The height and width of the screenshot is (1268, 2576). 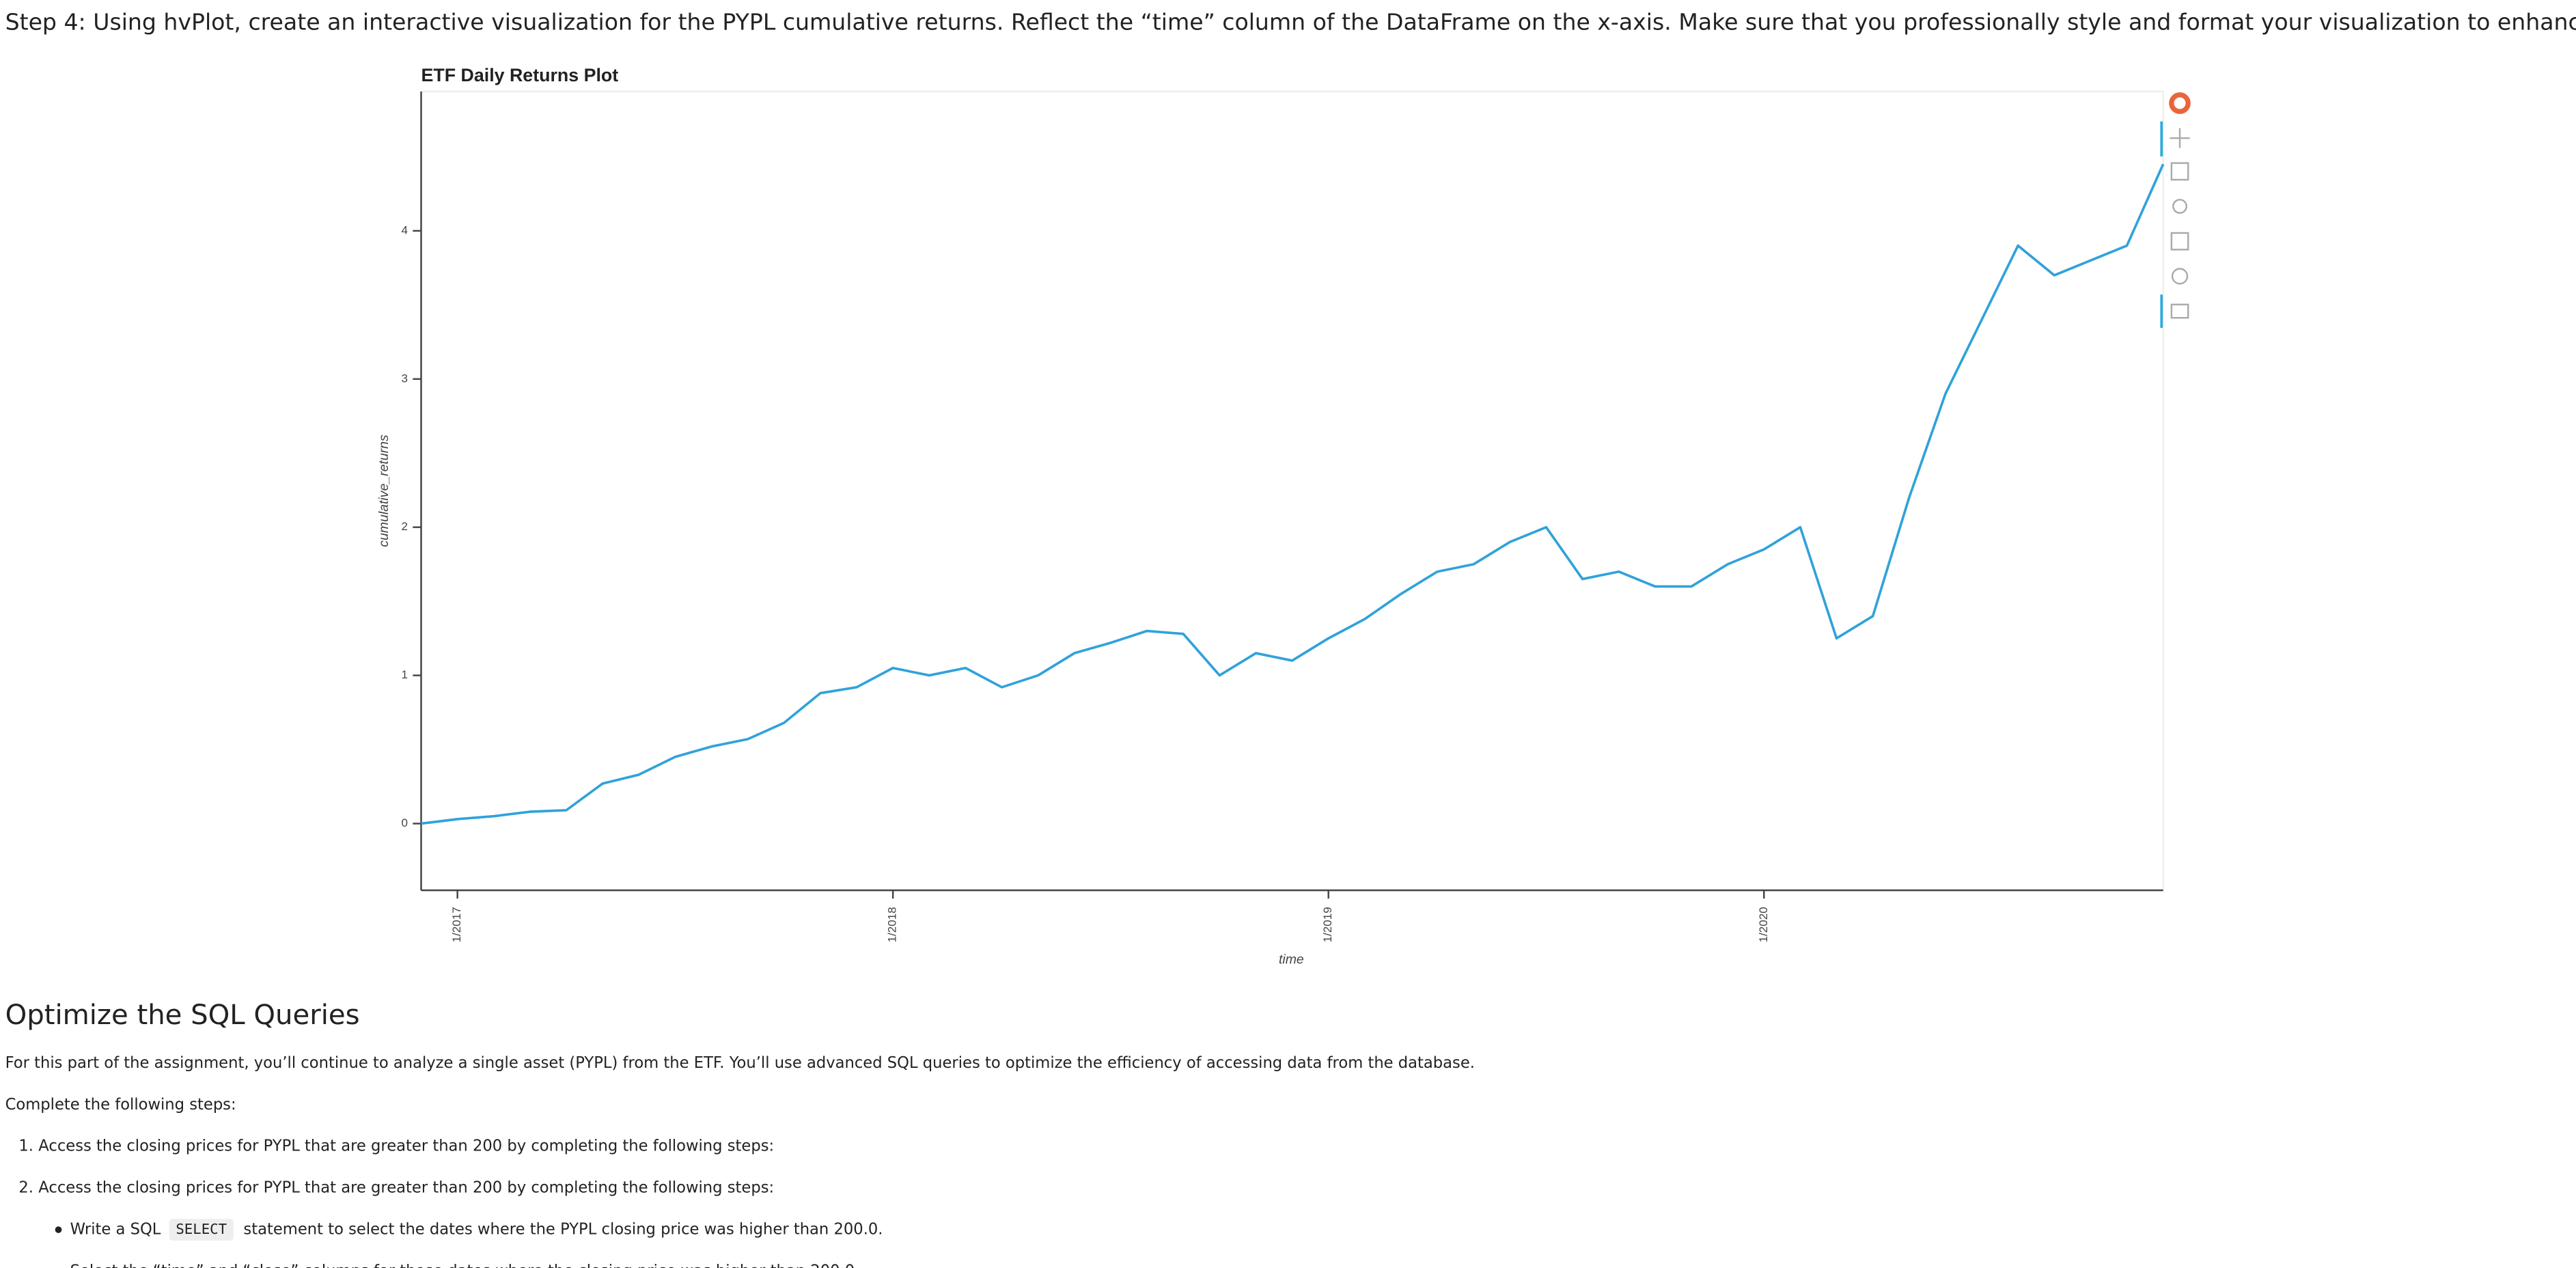 I want to click on wheel-zoom-tool, so click(x=2180, y=207).